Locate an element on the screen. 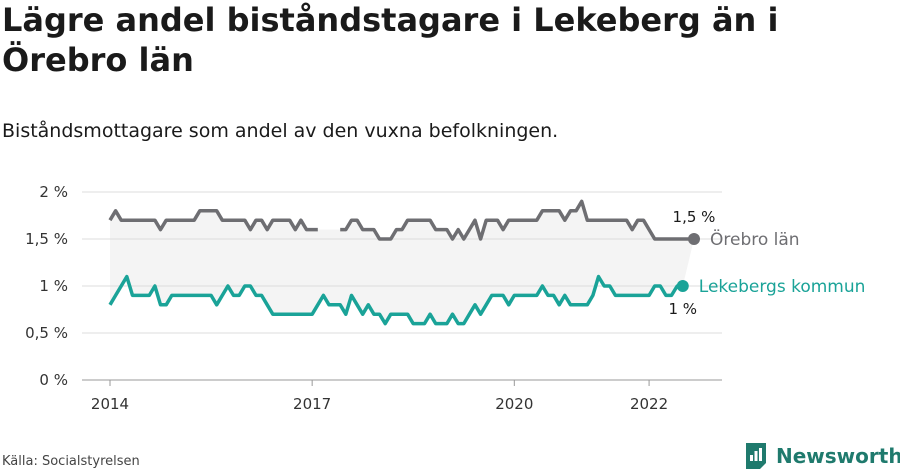 The width and height of the screenshot is (900, 474). x-tick-label: 2017 is located at coordinates (312, 404).